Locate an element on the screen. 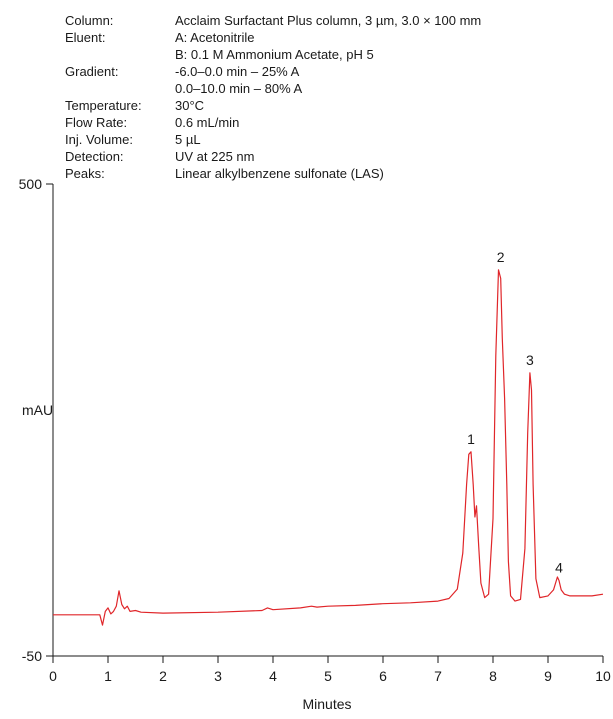  condition-label: Temperature: is located at coordinates (103, 105).